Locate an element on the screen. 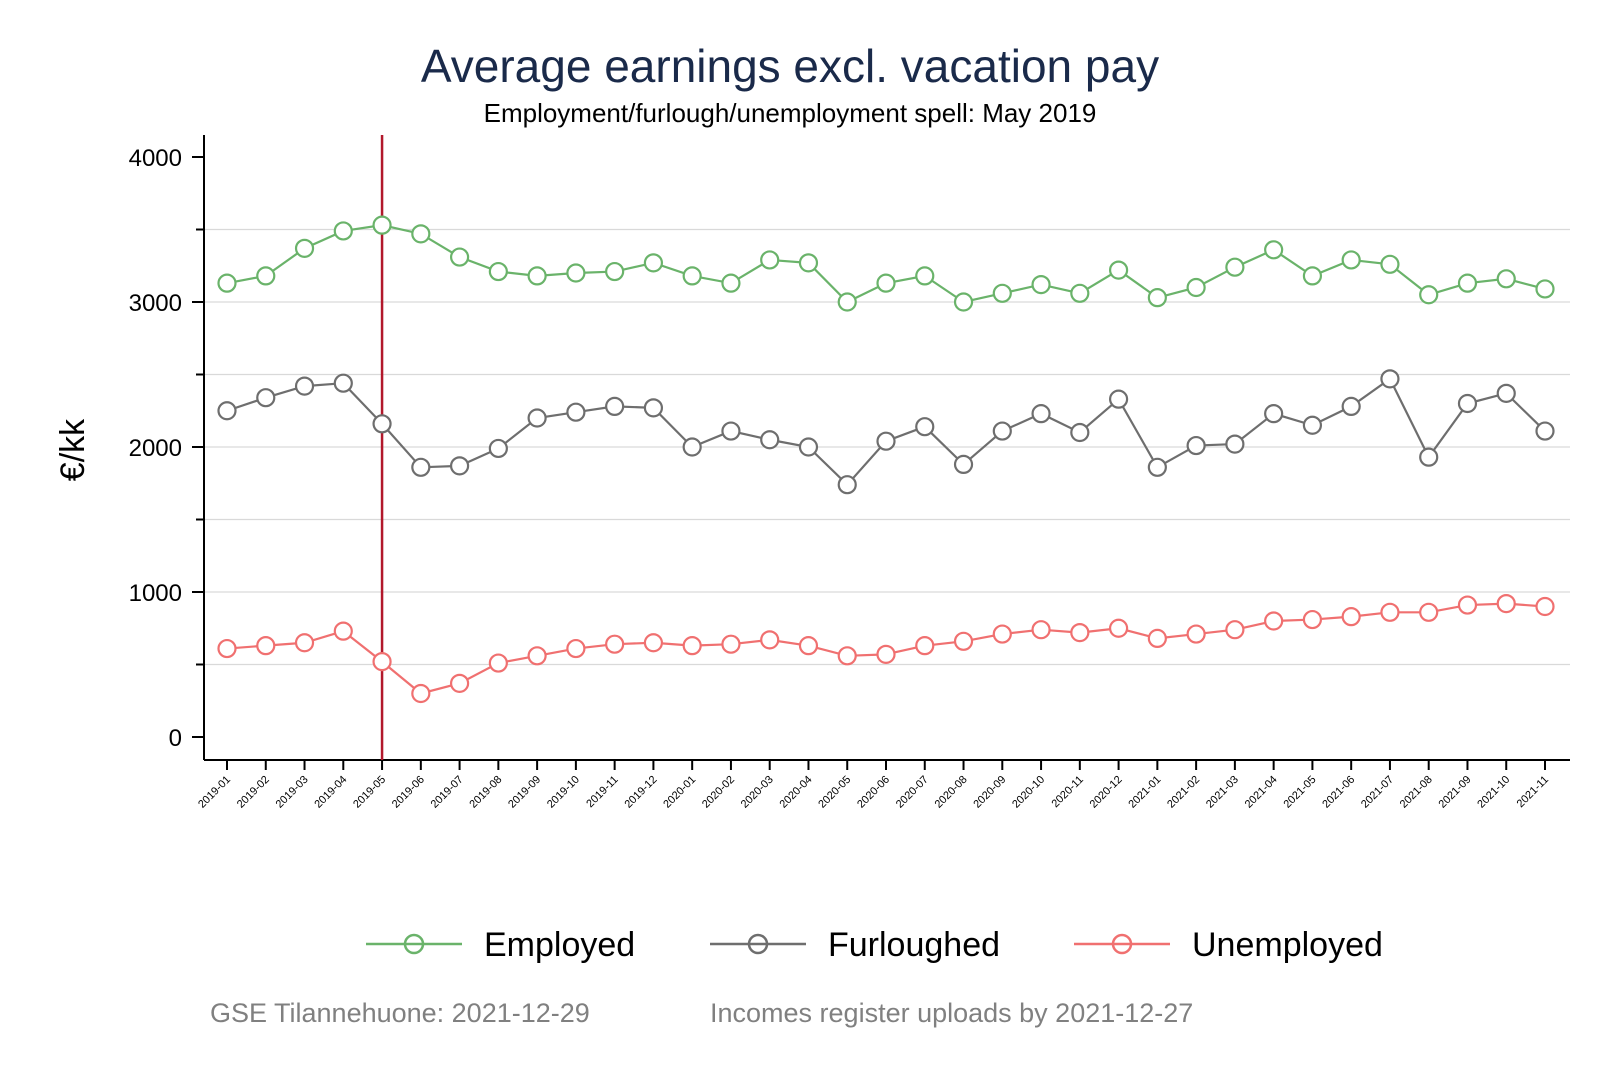 This screenshot has width=1600, height=1067. x-tick-label-2020-03: 2020-03 is located at coordinates (757, 792).